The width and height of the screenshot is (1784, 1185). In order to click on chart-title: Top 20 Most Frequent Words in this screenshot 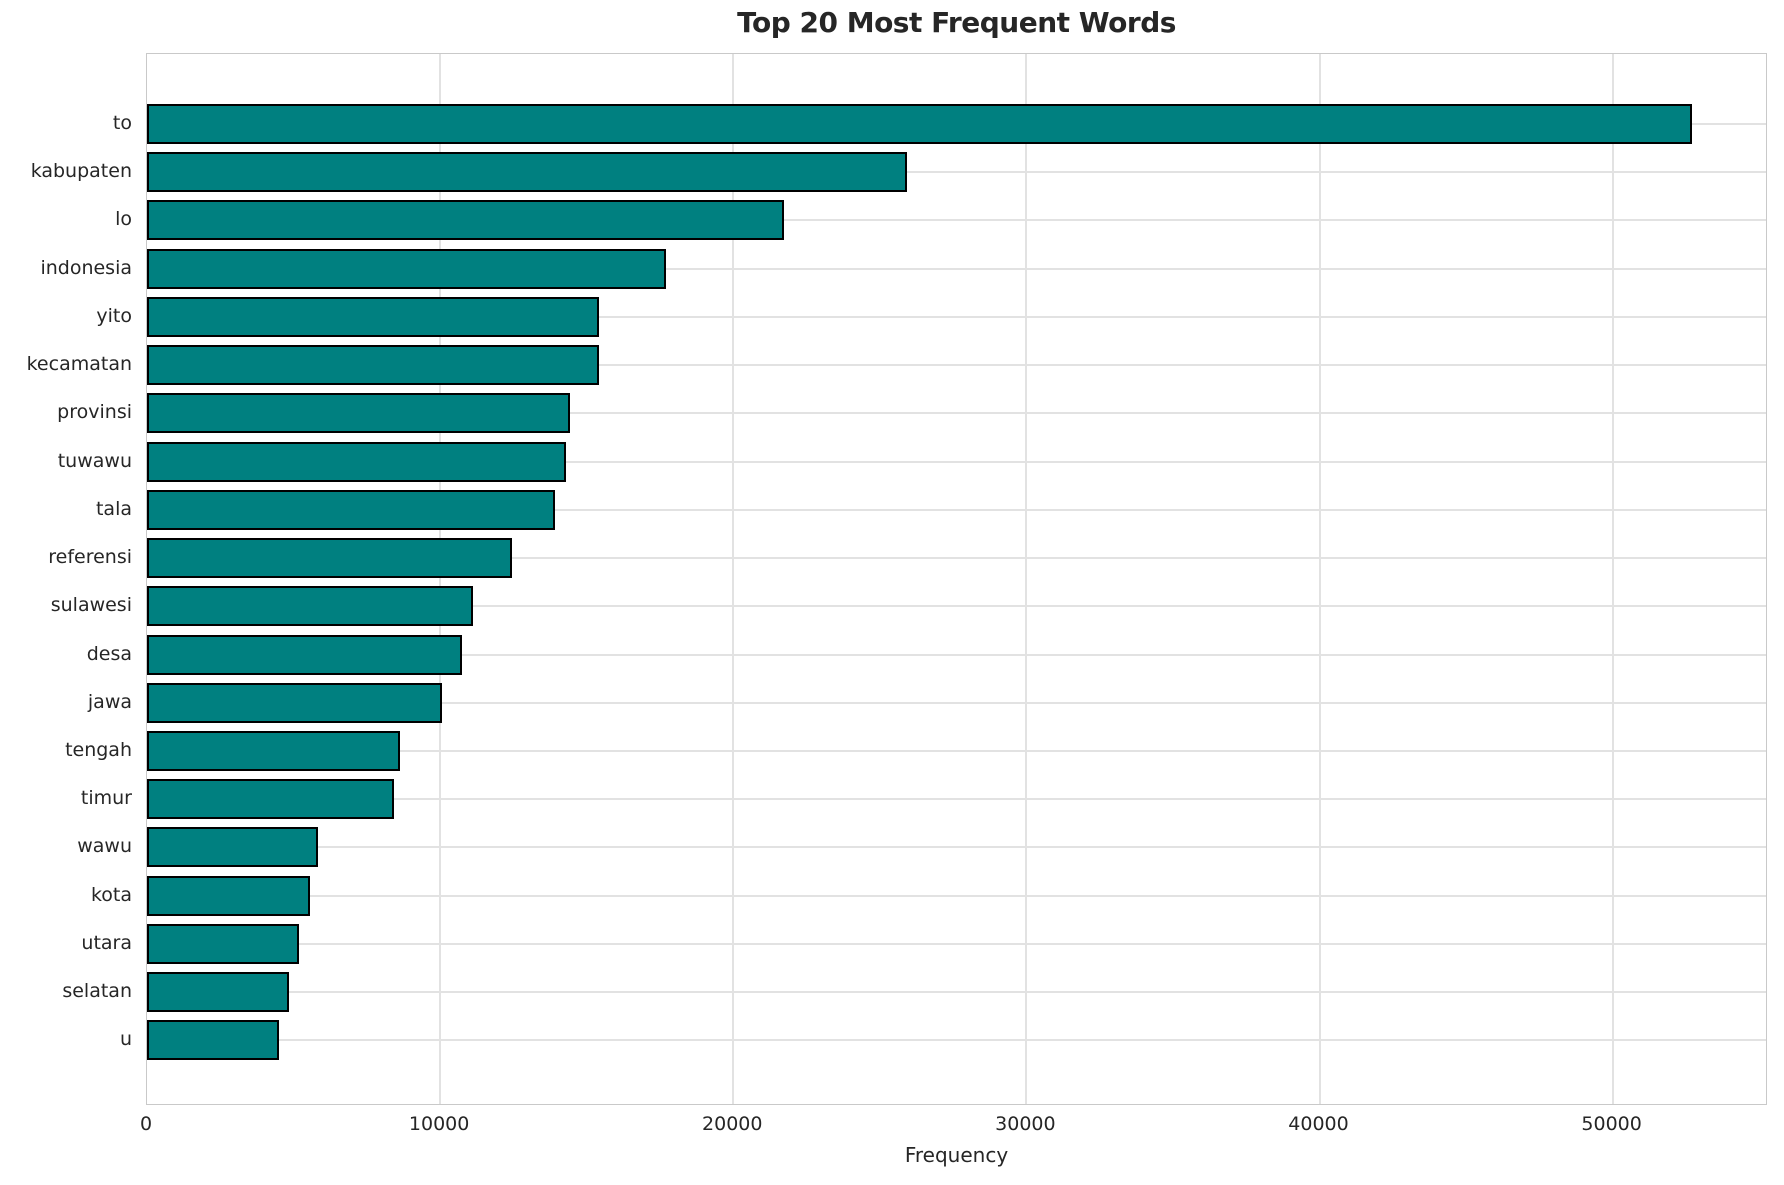, I will do `click(956, 22)`.